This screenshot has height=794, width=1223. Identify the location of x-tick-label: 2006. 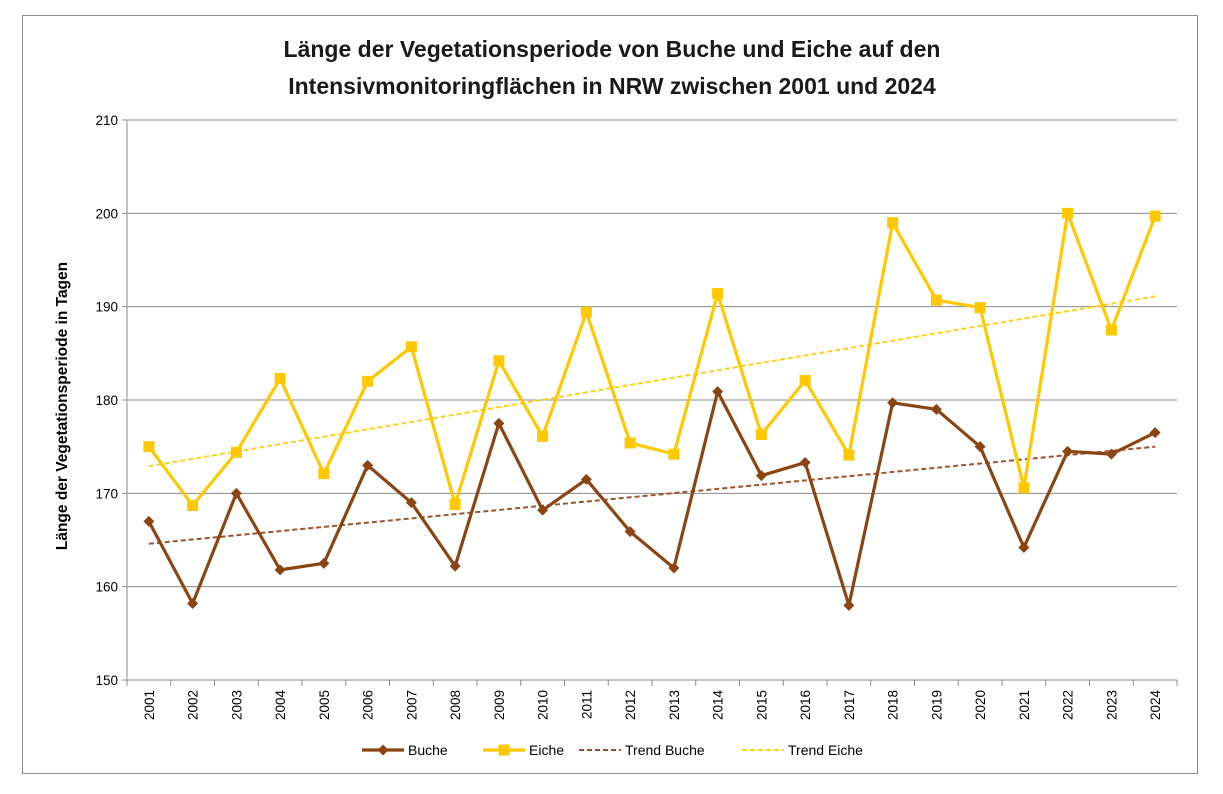
(368, 705).